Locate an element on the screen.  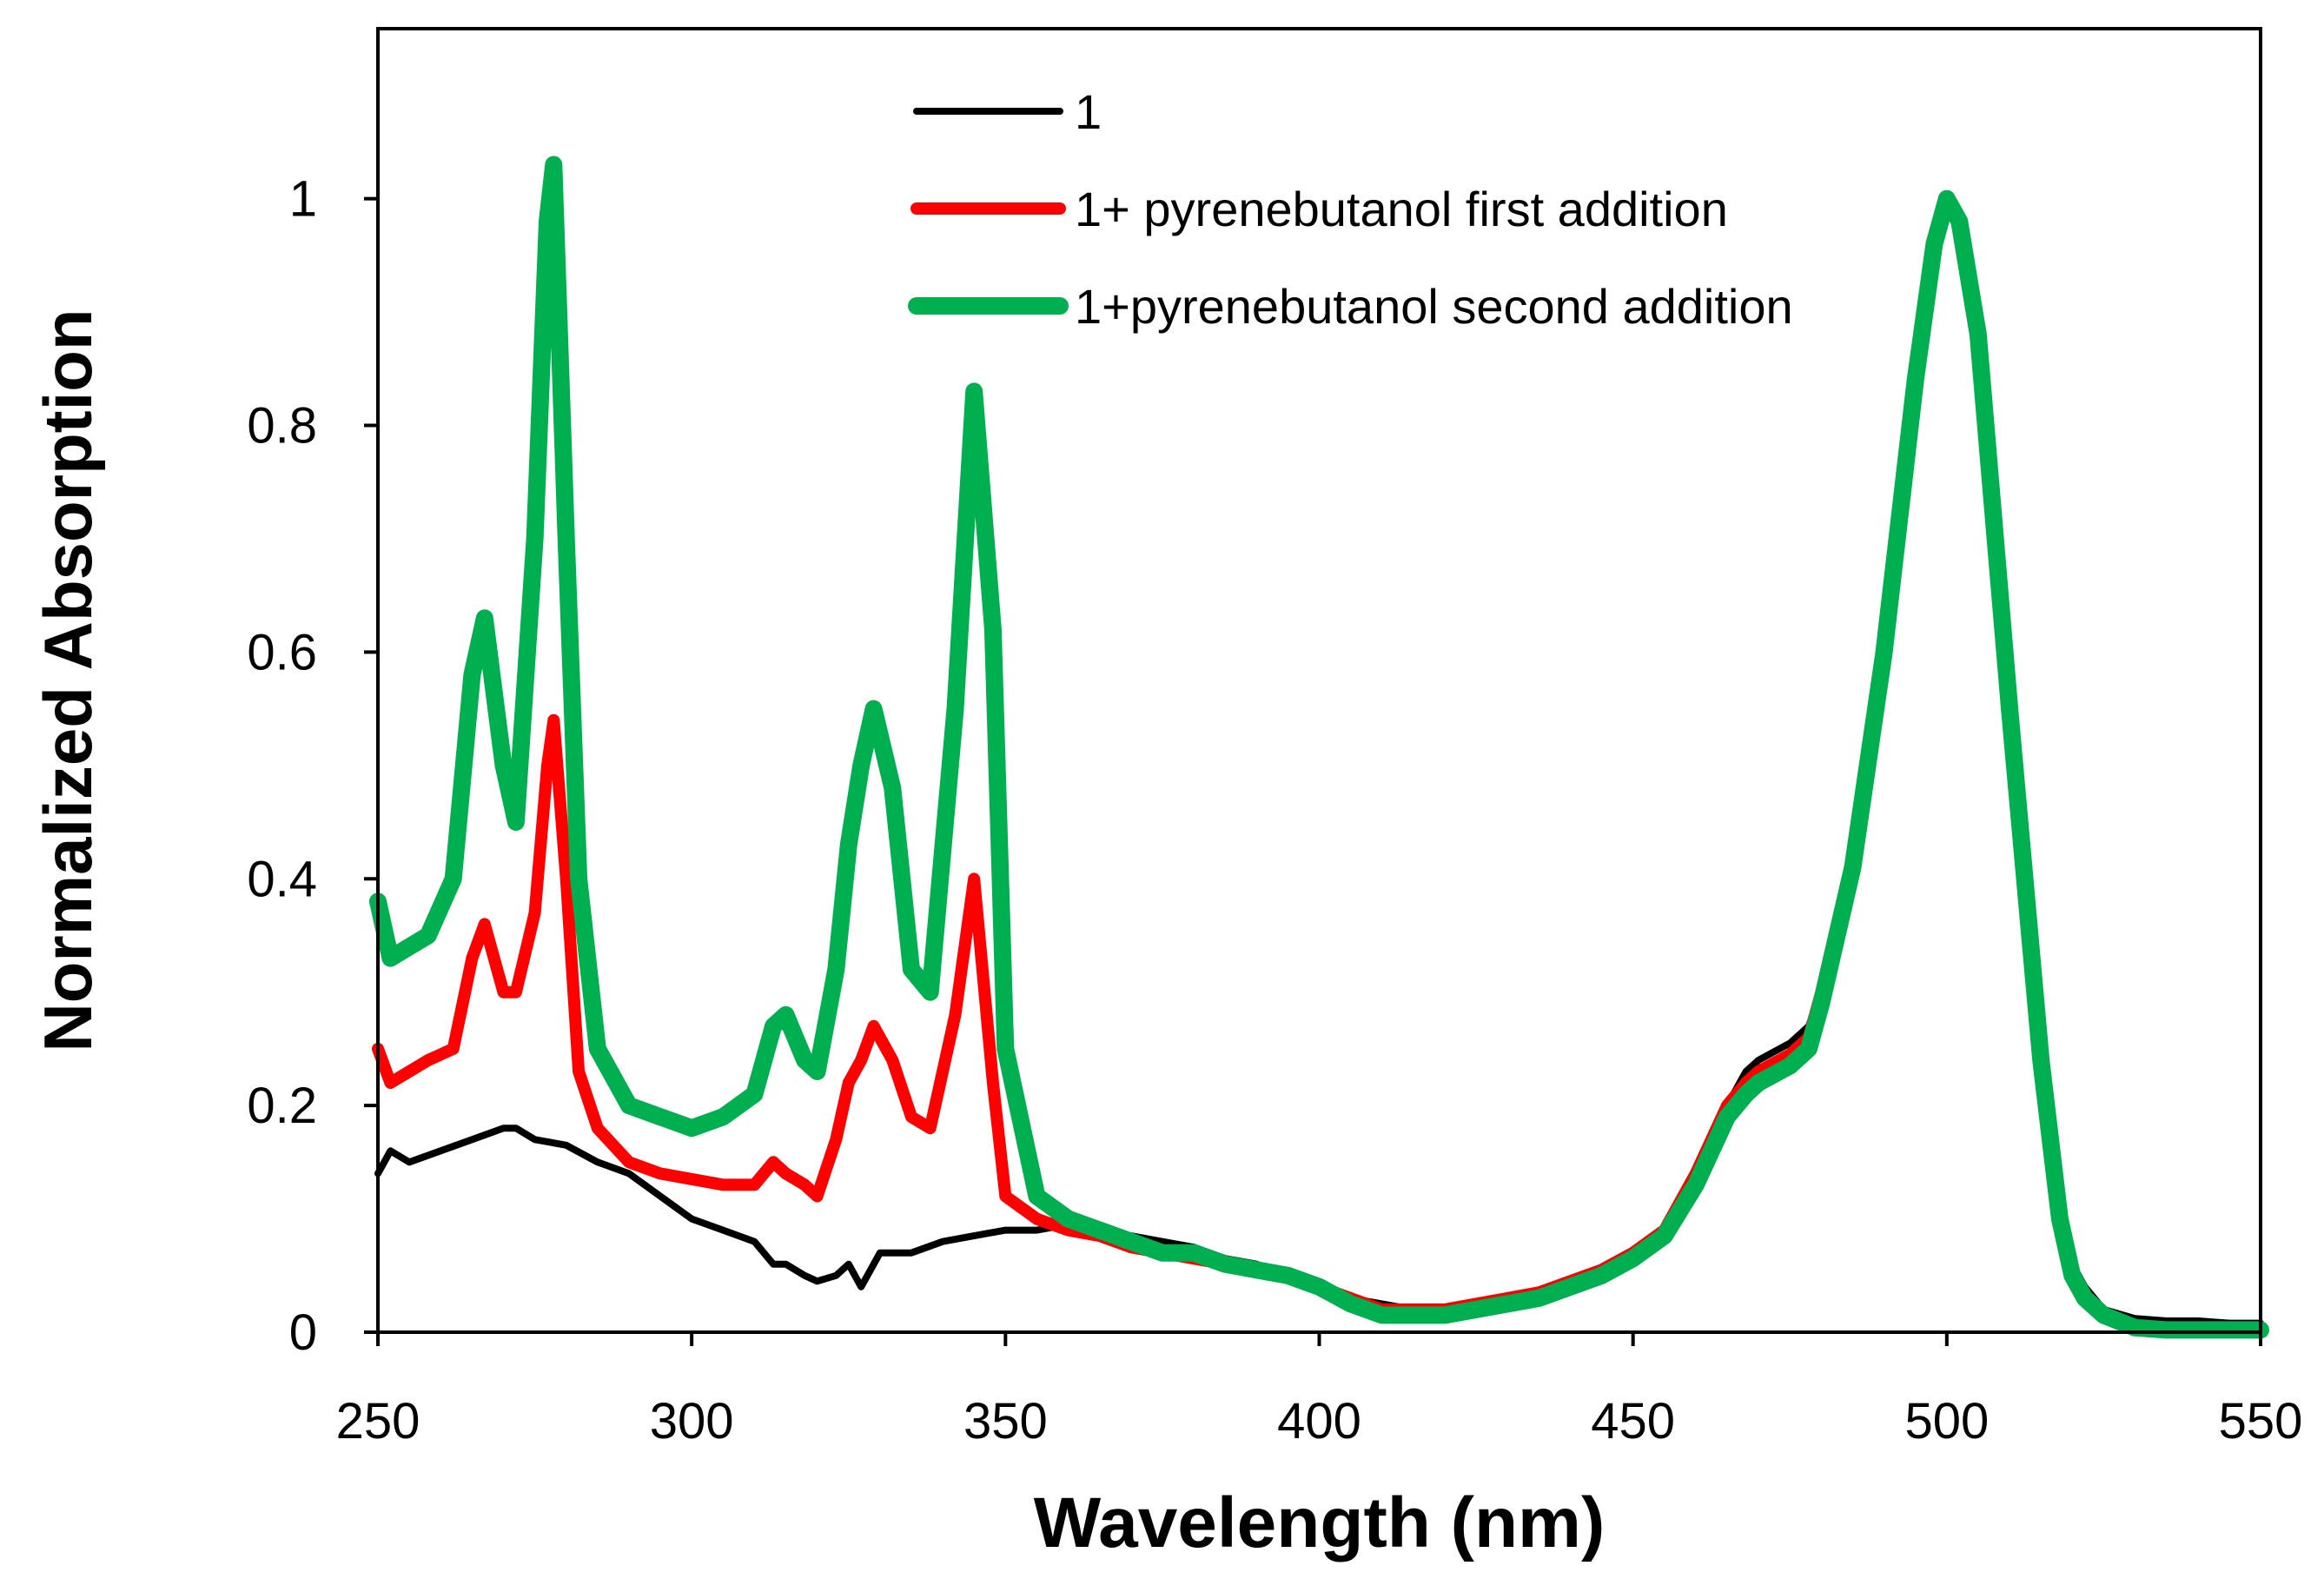
y-tick-label: 1 is located at coordinates (303, 199).